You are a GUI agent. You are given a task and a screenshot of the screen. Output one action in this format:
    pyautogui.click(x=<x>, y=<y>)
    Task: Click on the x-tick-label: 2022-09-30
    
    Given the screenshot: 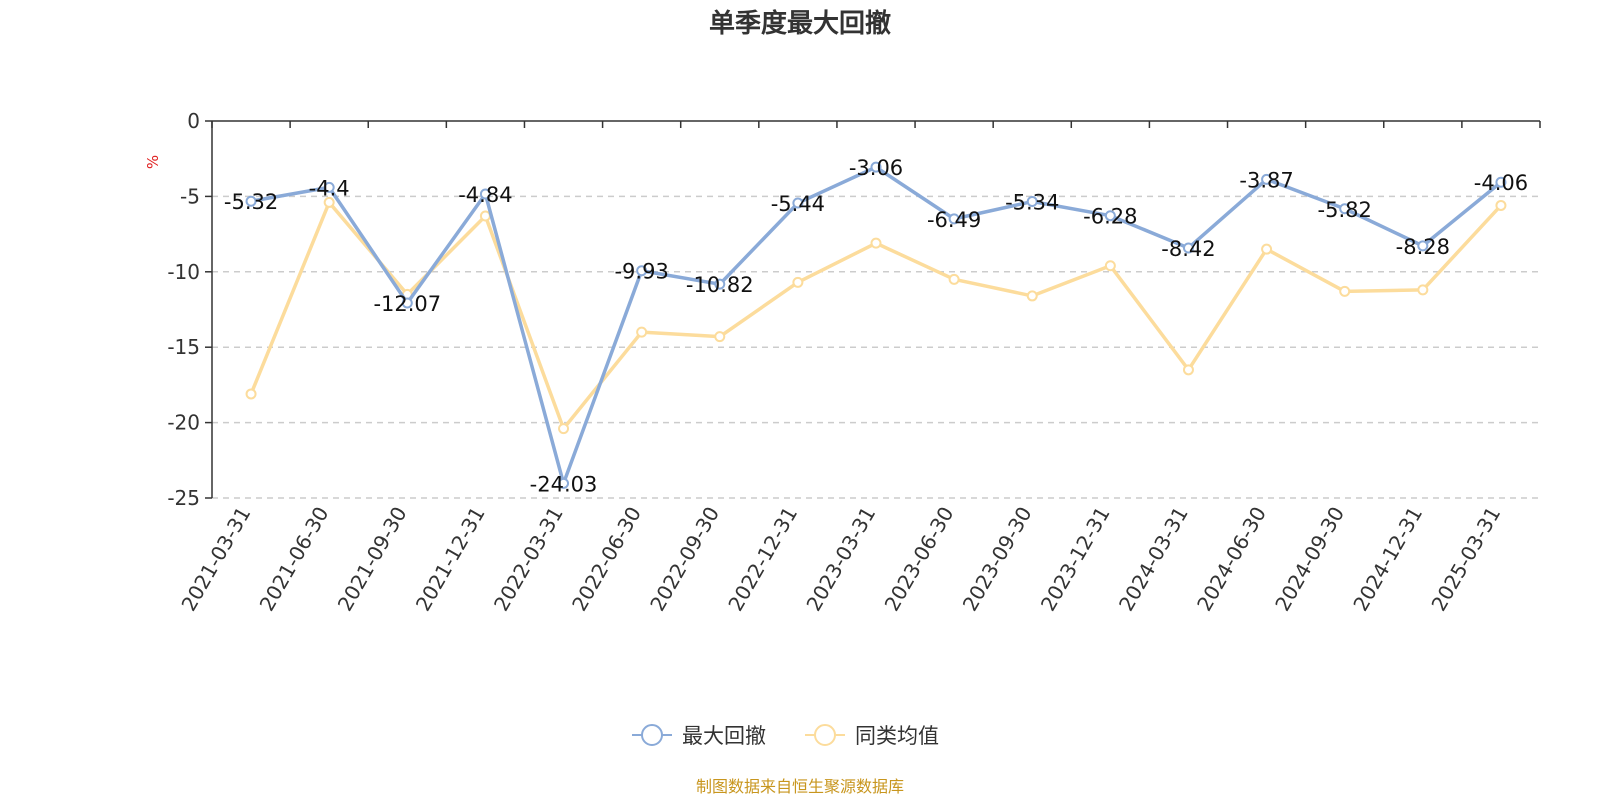 What is the action you would take?
    pyautogui.click(x=684, y=559)
    